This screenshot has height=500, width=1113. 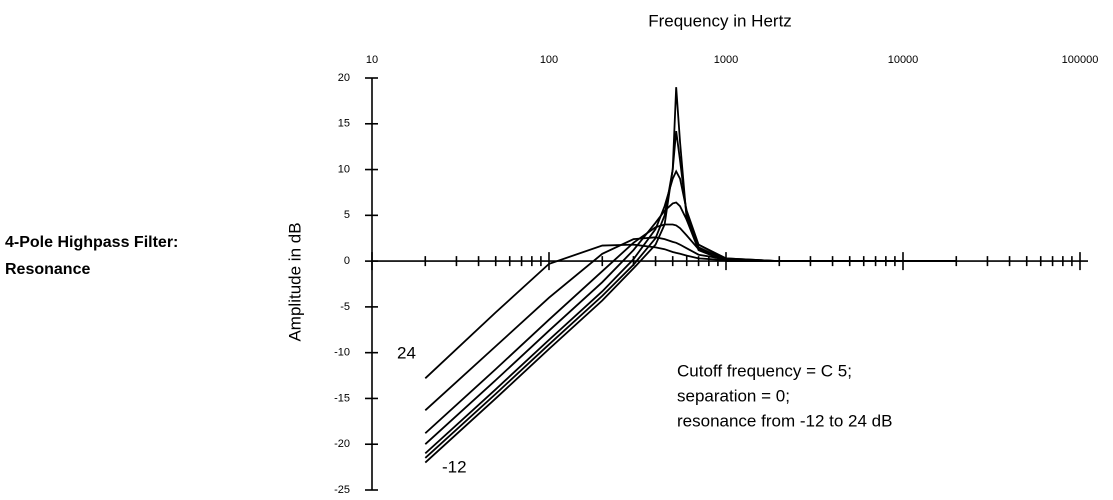 I want to click on note: separation = 0;, so click(x=733, y=395).